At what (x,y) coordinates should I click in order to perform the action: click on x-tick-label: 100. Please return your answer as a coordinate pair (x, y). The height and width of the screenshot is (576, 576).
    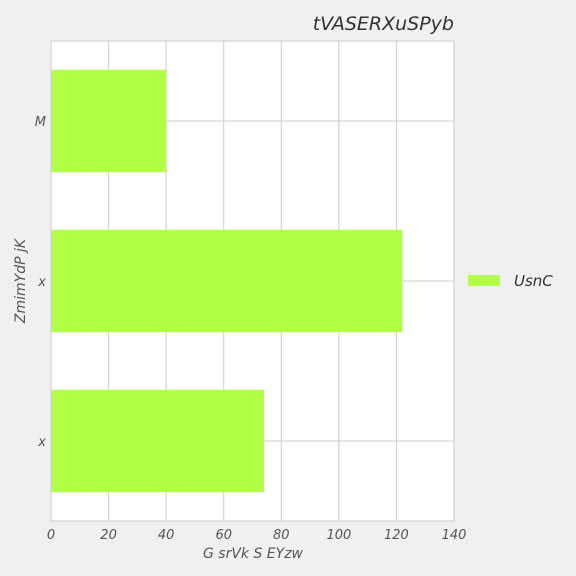
    Looking at the image, I should click on (338, 535).